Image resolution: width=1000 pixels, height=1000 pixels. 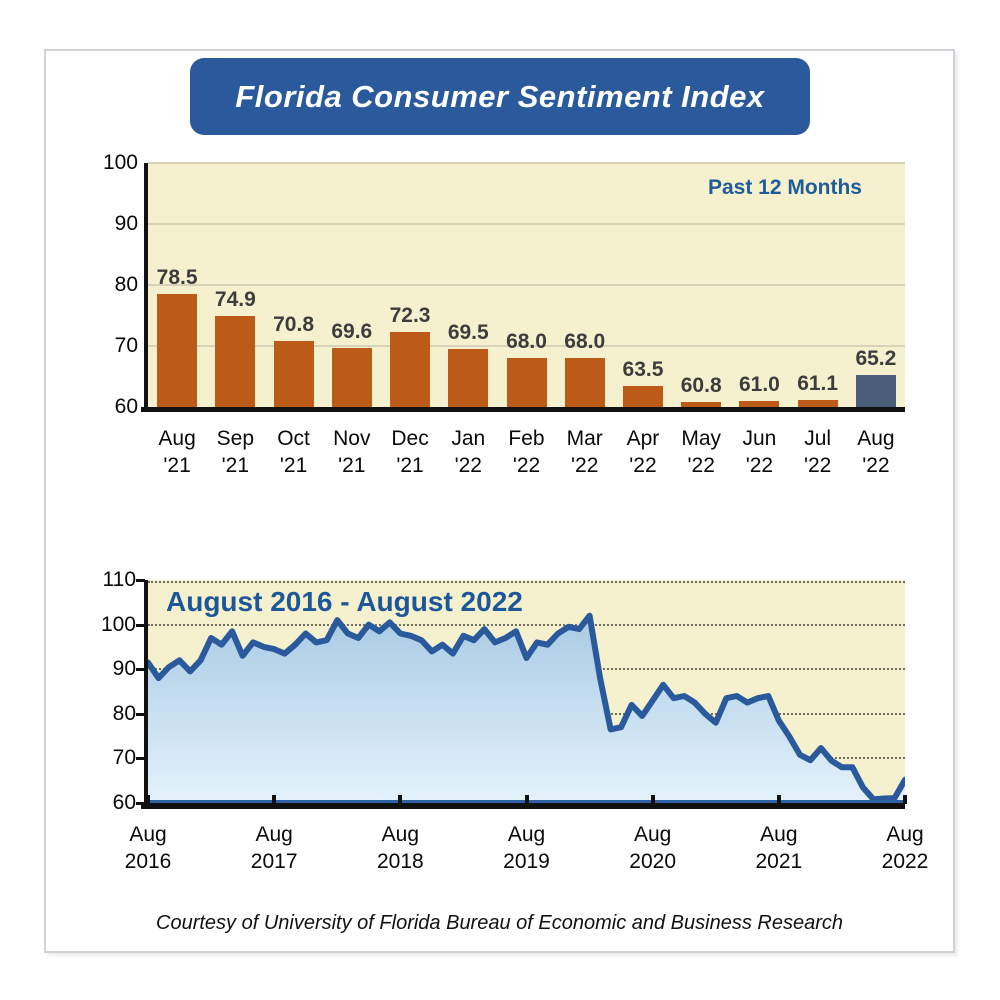 What do you see at coordinates (701, 386) in the screenshot?
I see `bar-value-label: 60.8` at bounding box center [701, 386].